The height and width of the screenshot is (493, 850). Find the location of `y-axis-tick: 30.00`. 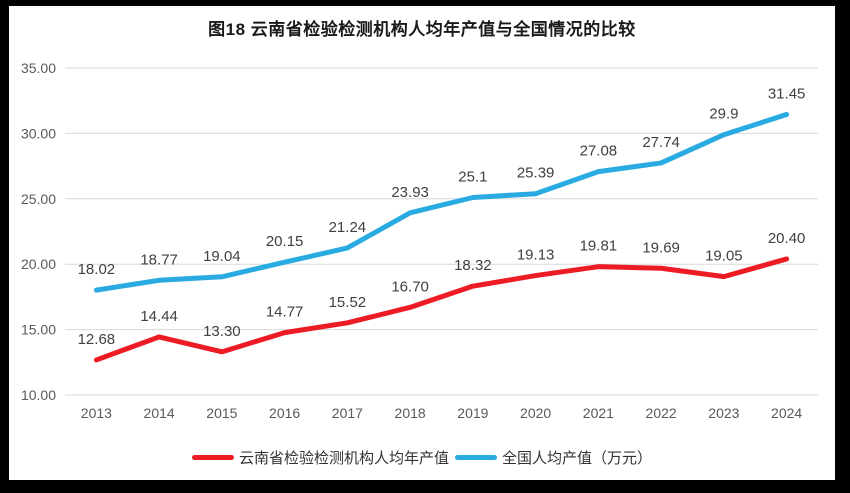

y-axis-tick: 30.00 is located at coordinates (38, 133).